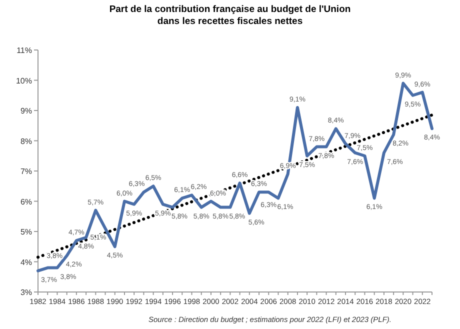  What do you see at coordinates (24, 50) in the screenshot?
I see `y-tick-label: 11%` at bounding box center [24, 50].